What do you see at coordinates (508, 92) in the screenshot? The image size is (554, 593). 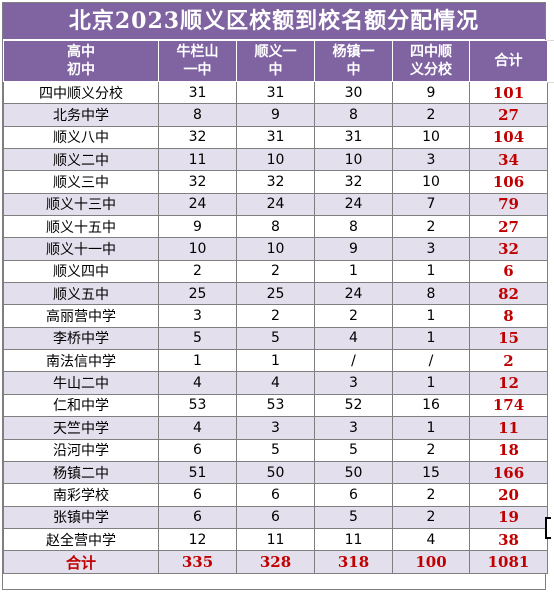 I see `row-total-cell: 101` at bounding box center [508, 92].